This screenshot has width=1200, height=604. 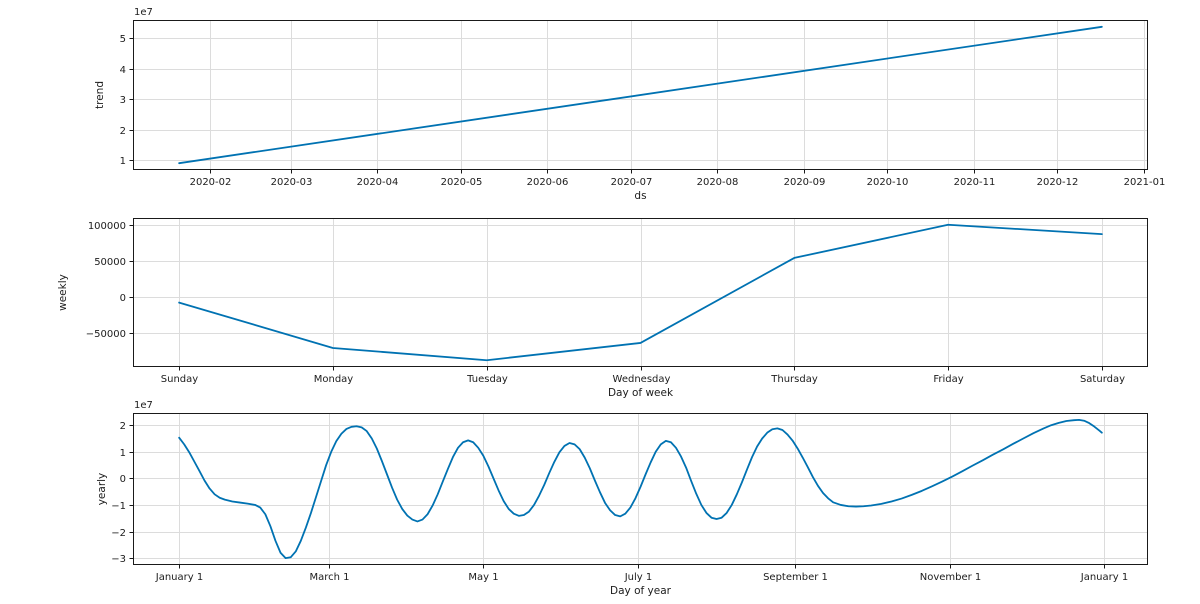 What do you see at coordinates (179, 379) in the screenshot?
I see `weekly-xtick-label: Sunday` at bounding box center [179, 379].